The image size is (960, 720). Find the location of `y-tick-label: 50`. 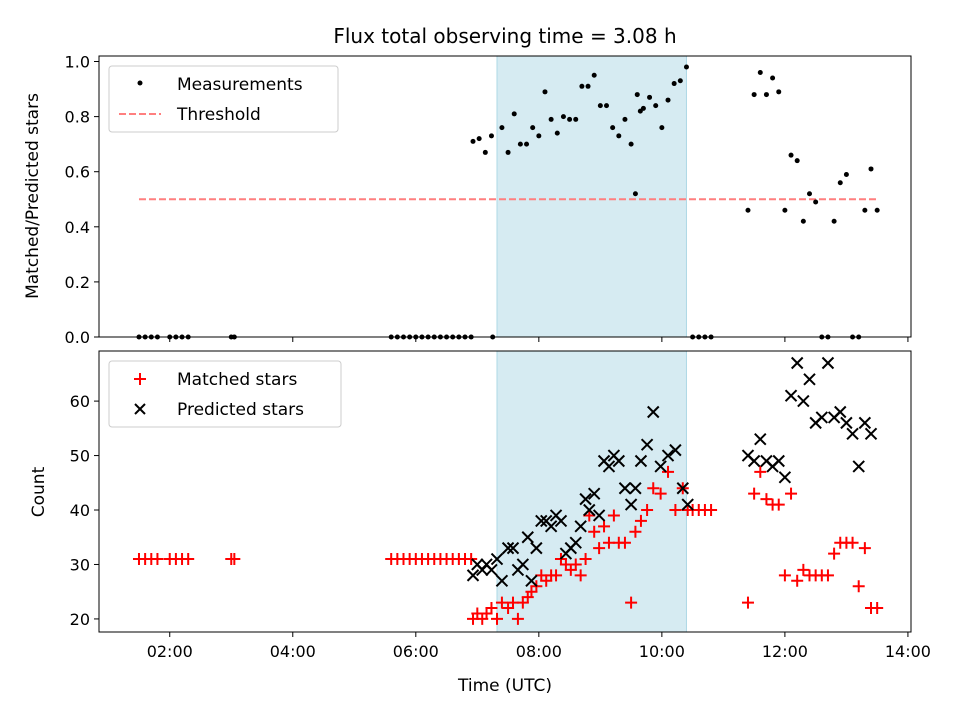

y-tick-label: 50 is located at coordinates (80, 456).